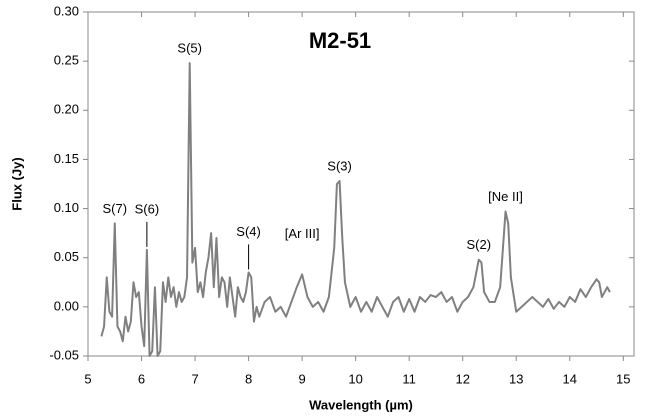 This screenshot has width=645, height=416. Describe the element at coordinates (64, 354) in the screenshot. I see `y-tick-label: -0.05` at that location.